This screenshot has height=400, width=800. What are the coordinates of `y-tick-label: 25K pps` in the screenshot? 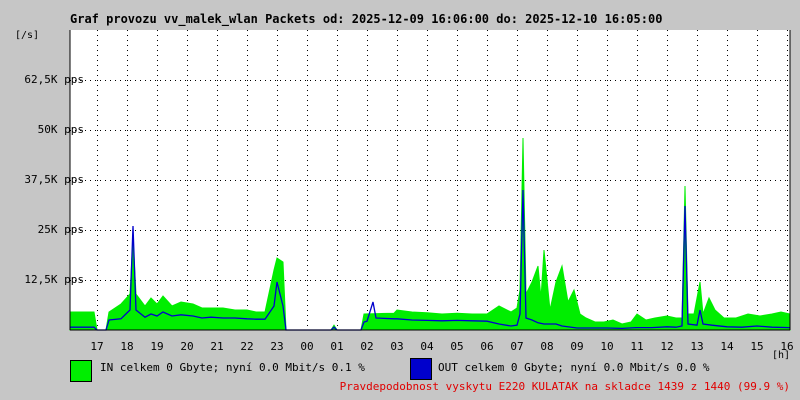 It's located at (60, 229).